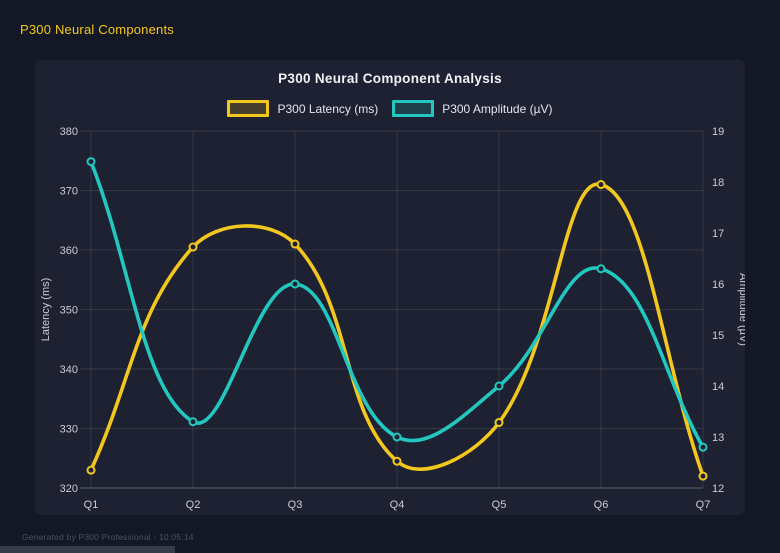  Describe the element at coordinates (718, 489) in the screenshot. I see `svg-text: 12` at that location.